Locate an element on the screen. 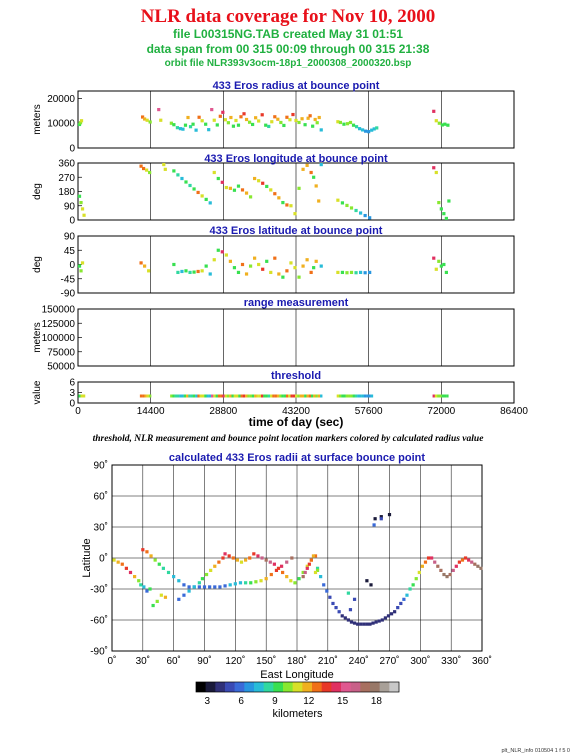 This screenshot has height=756, width=576. lat-tick-label: 90˚ is located at coordinates (101, 466).